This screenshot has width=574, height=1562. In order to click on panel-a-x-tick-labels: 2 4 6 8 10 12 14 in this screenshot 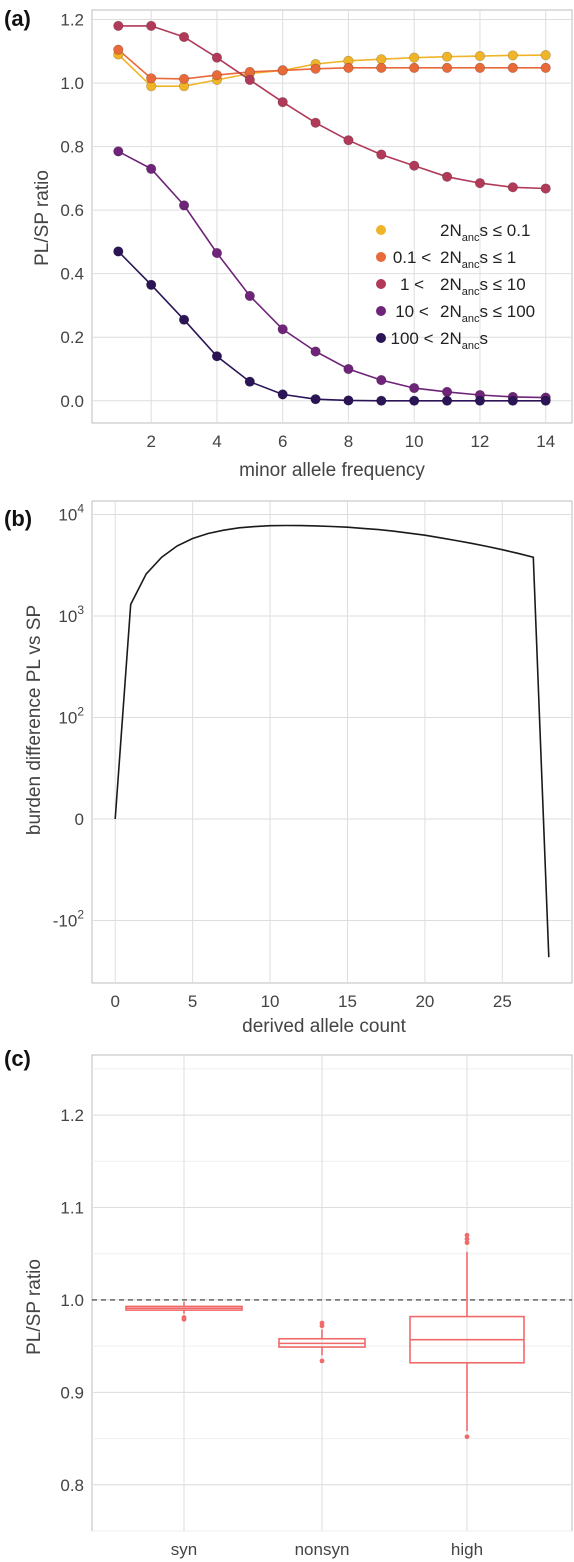, I will do `click(350, 441)`.